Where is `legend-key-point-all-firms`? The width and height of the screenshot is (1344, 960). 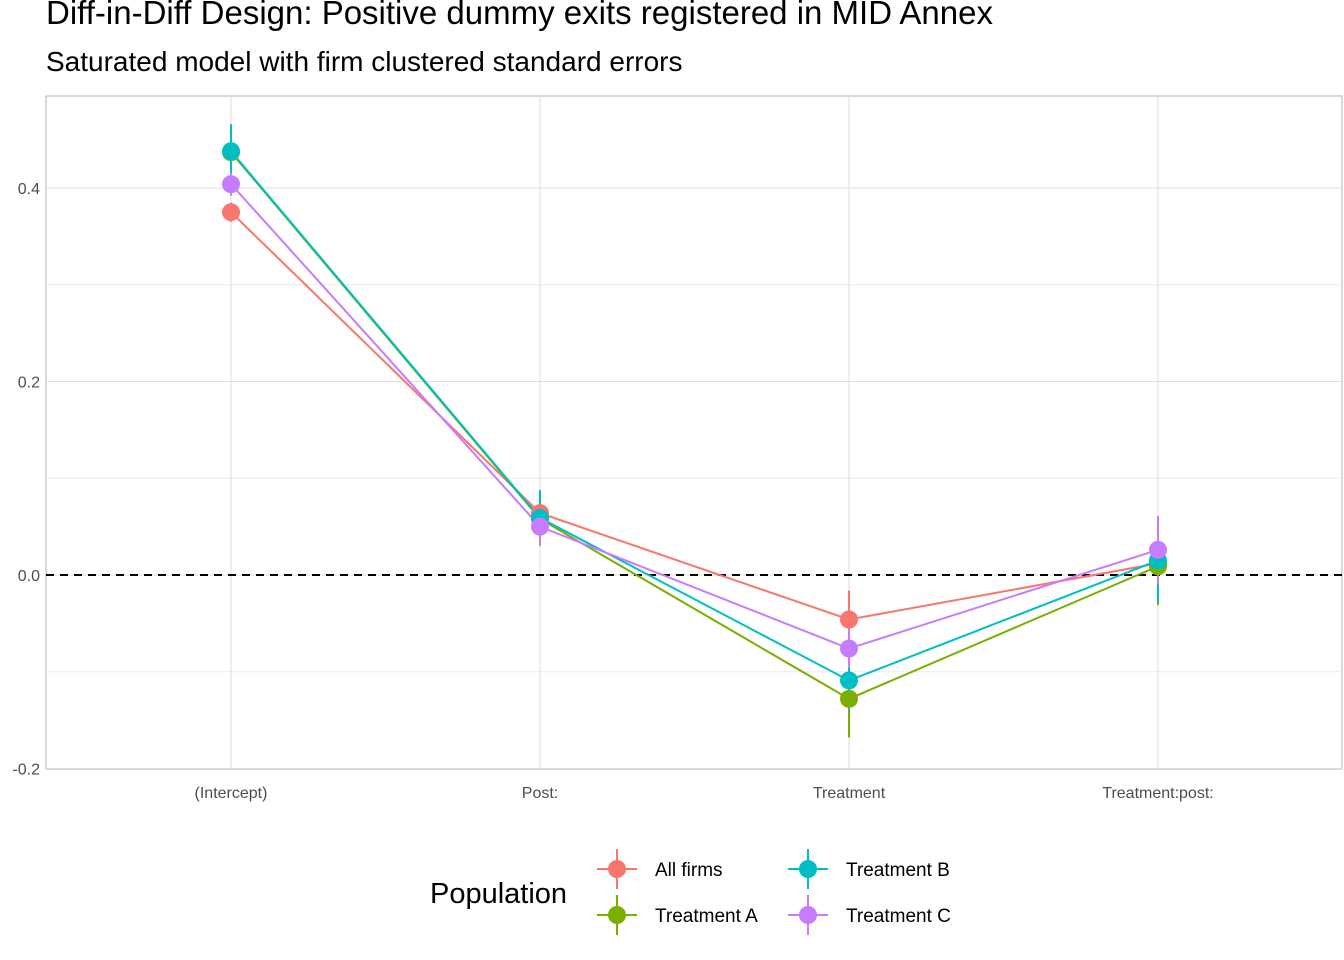
legend-key-point-all-firms is located at coordinates (617, 869).